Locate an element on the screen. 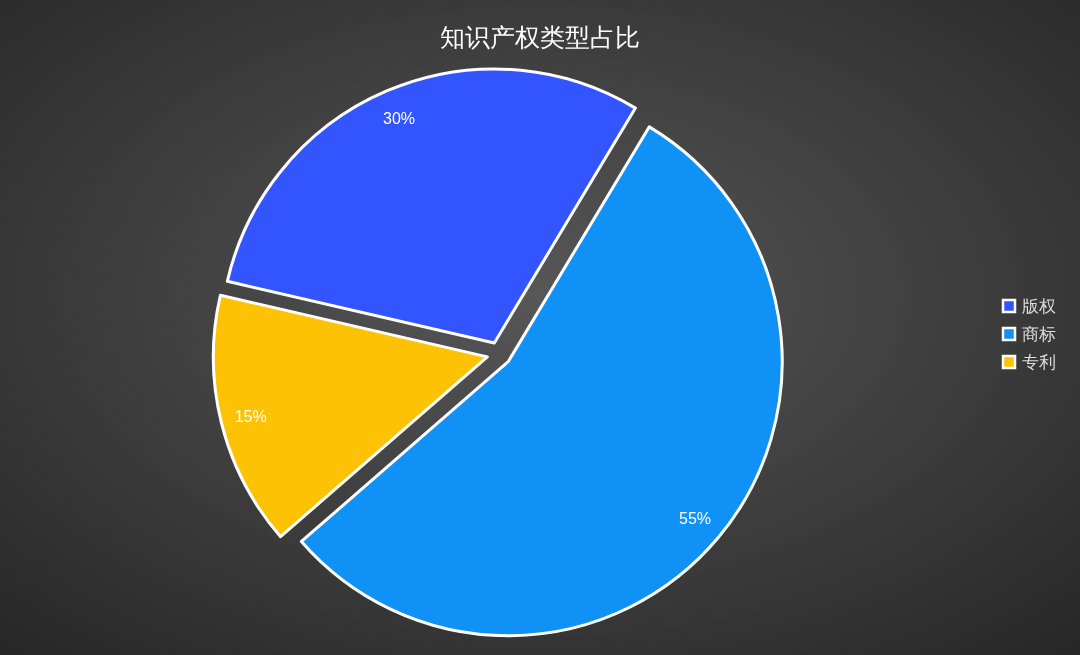  chart-title: 知识产权类型占比 is located at coordinates (540, 37).